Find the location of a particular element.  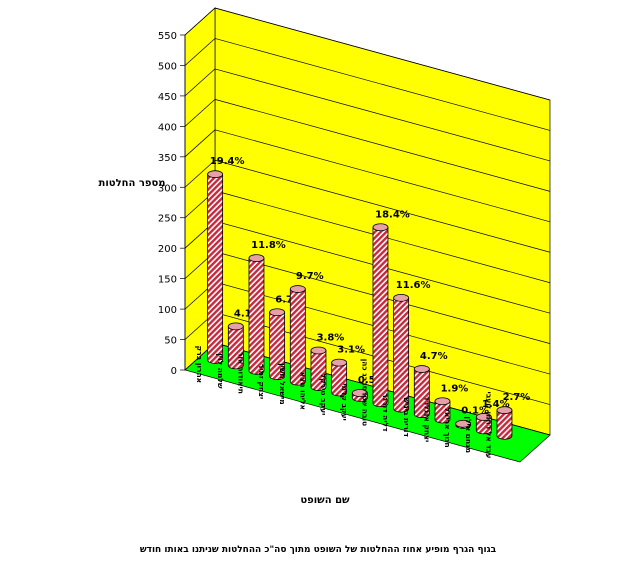

bar-group: 9.7% is located at coordinates (306, 328).